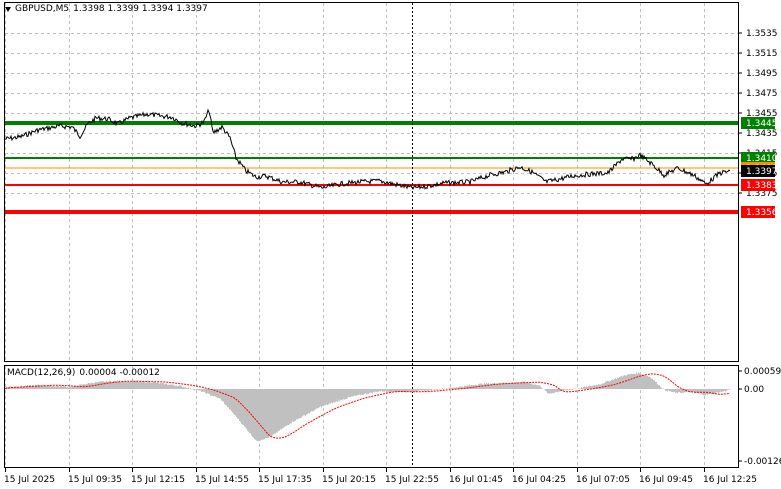 The width and height of the screenshot is (781, 489). What do you see at coordinates (758, 123) in the screenshot?
I see `level-tag-bg` at bounding box center [758, 123].